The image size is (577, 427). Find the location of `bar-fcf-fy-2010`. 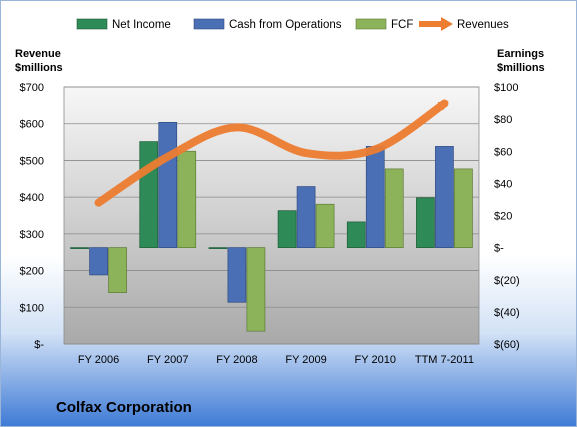

bar-fcf-fy-2010 is located at coordinates (394, 208).